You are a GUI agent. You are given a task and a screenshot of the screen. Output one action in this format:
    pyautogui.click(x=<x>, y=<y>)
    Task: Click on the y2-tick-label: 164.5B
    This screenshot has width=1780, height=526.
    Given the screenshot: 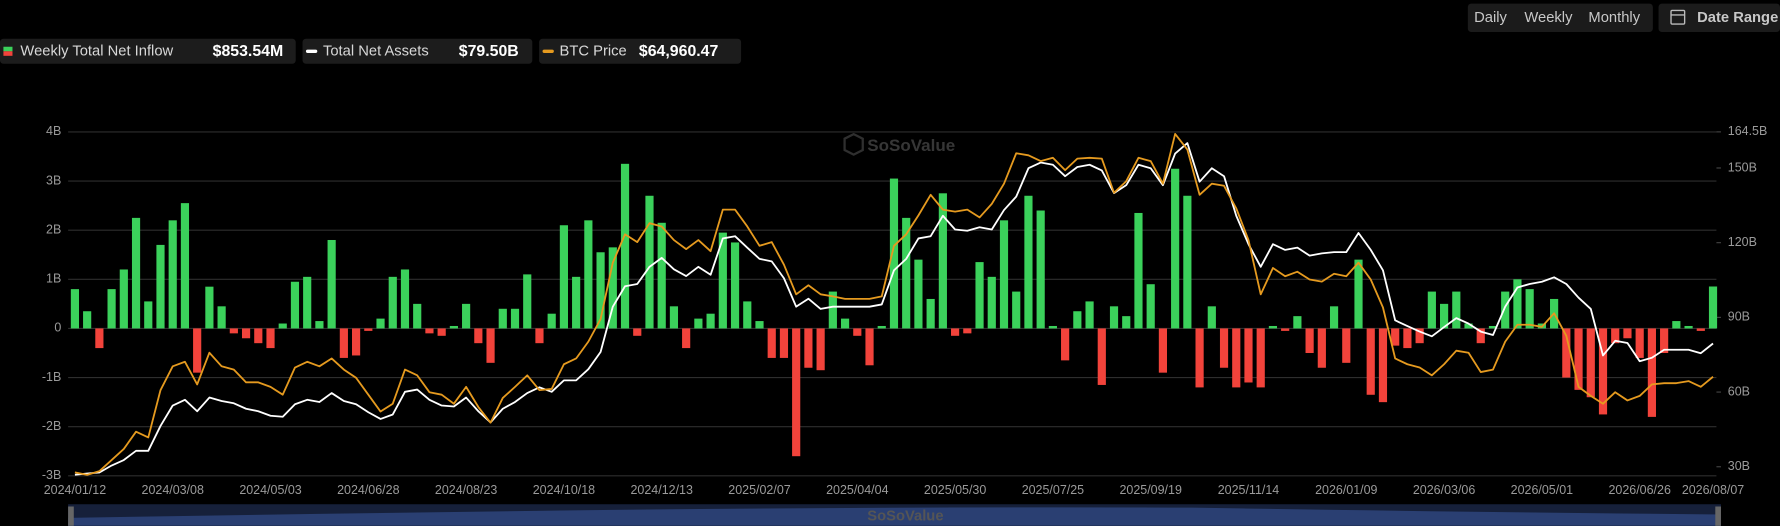 What is the action you would take?
    pyautogui.click(x=1748, y=131)
    